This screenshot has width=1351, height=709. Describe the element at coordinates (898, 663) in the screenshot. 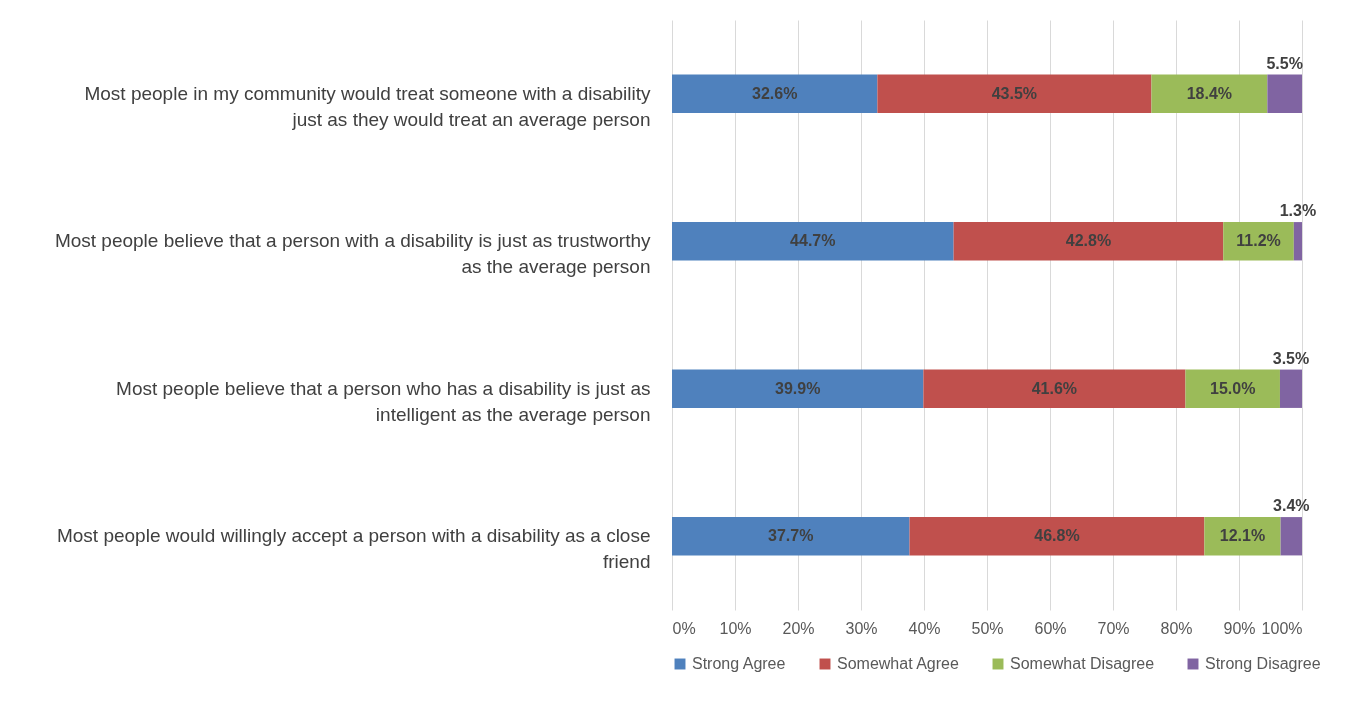

I see `legend-label: Somewhat Agree` at that location.